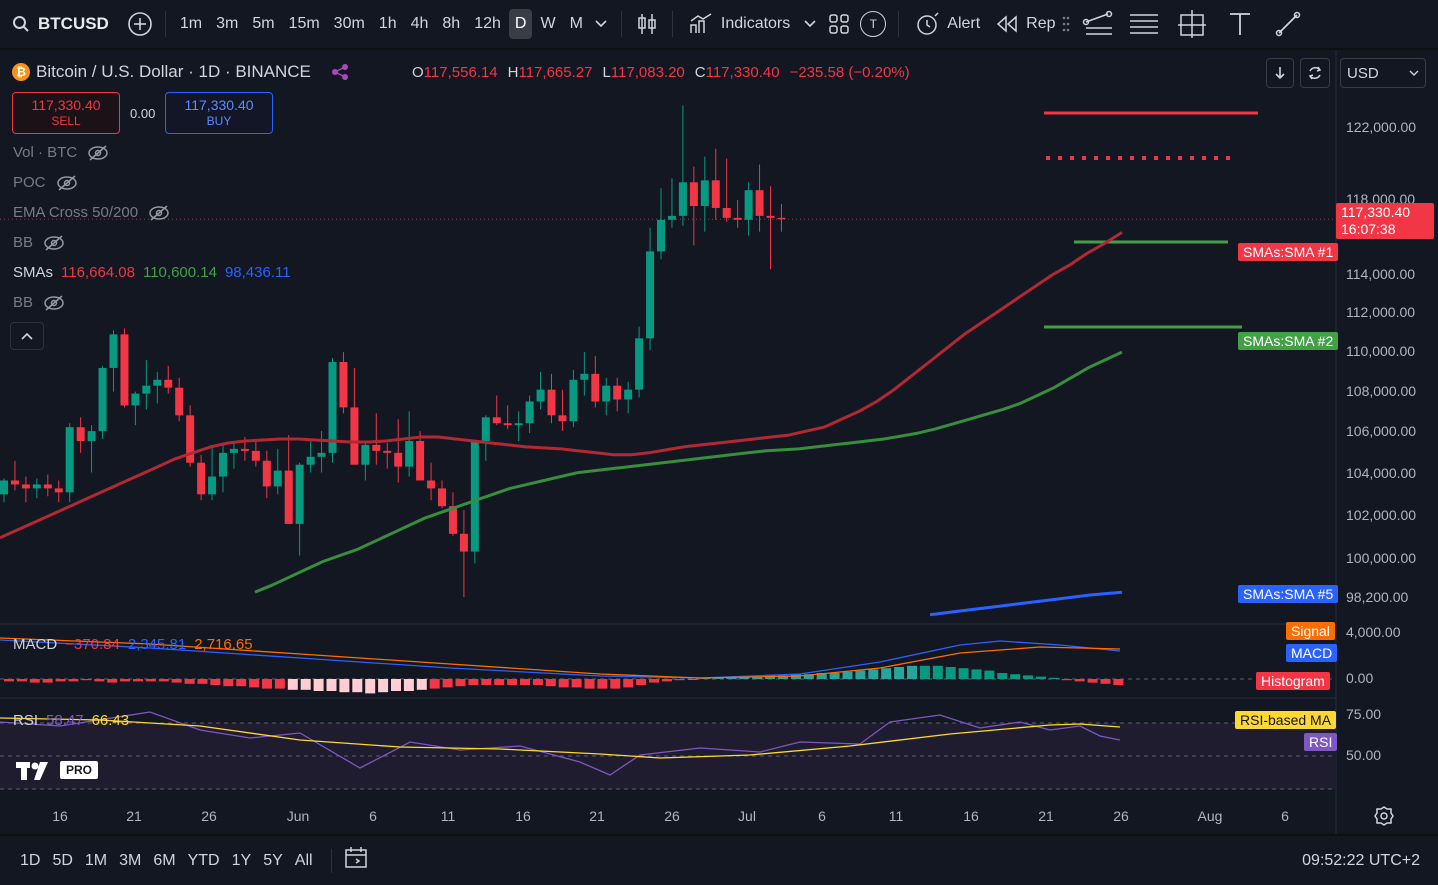  What do you see at coordinates (742, 72) in the screenshot?
I see `close-value: 117,330.40` at bounding box center [742, 72].